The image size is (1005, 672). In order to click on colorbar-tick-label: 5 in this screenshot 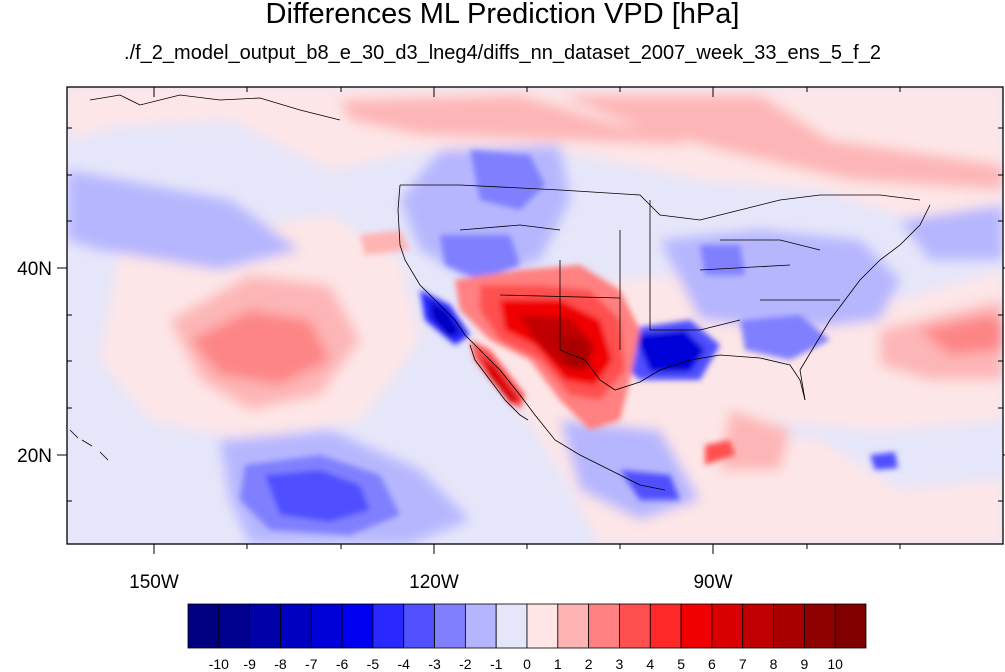, I will do `click(681, 664)`.